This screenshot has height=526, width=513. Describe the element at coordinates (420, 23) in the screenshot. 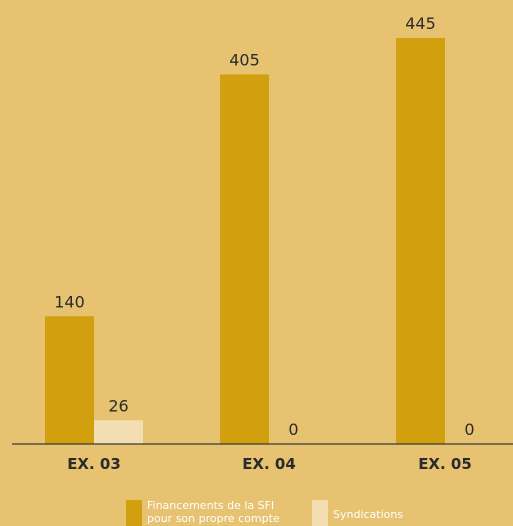

I see `value-label-ex05-series1: 445` at that location.